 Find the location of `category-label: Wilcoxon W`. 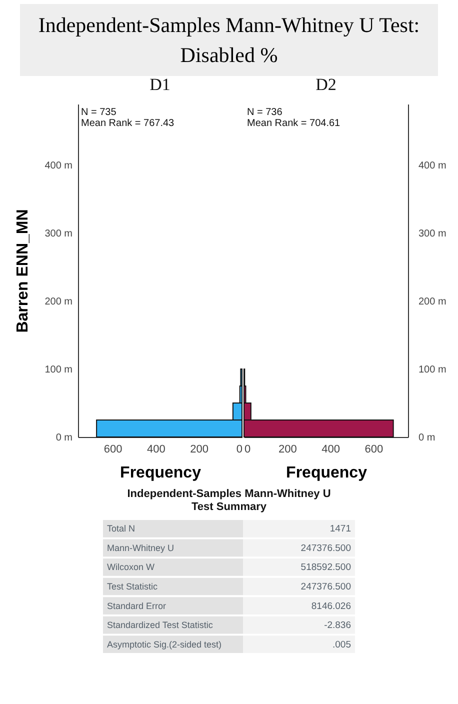

category-label: Wilcoxon W is located at coordinates (131, 567).